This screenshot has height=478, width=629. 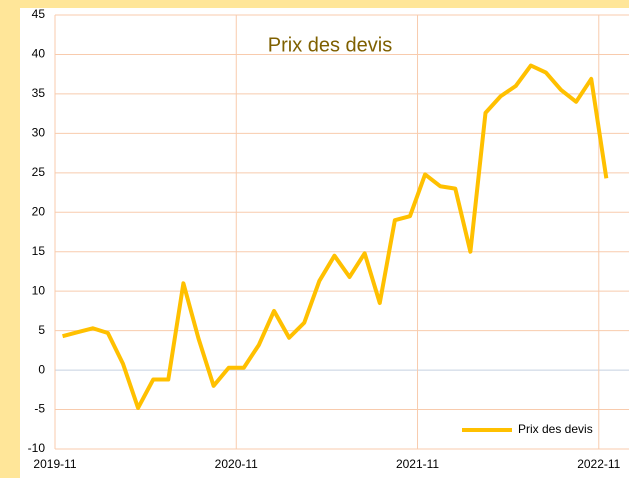 I want to click on y-tick-label: -5, so click(x=39, y=409).